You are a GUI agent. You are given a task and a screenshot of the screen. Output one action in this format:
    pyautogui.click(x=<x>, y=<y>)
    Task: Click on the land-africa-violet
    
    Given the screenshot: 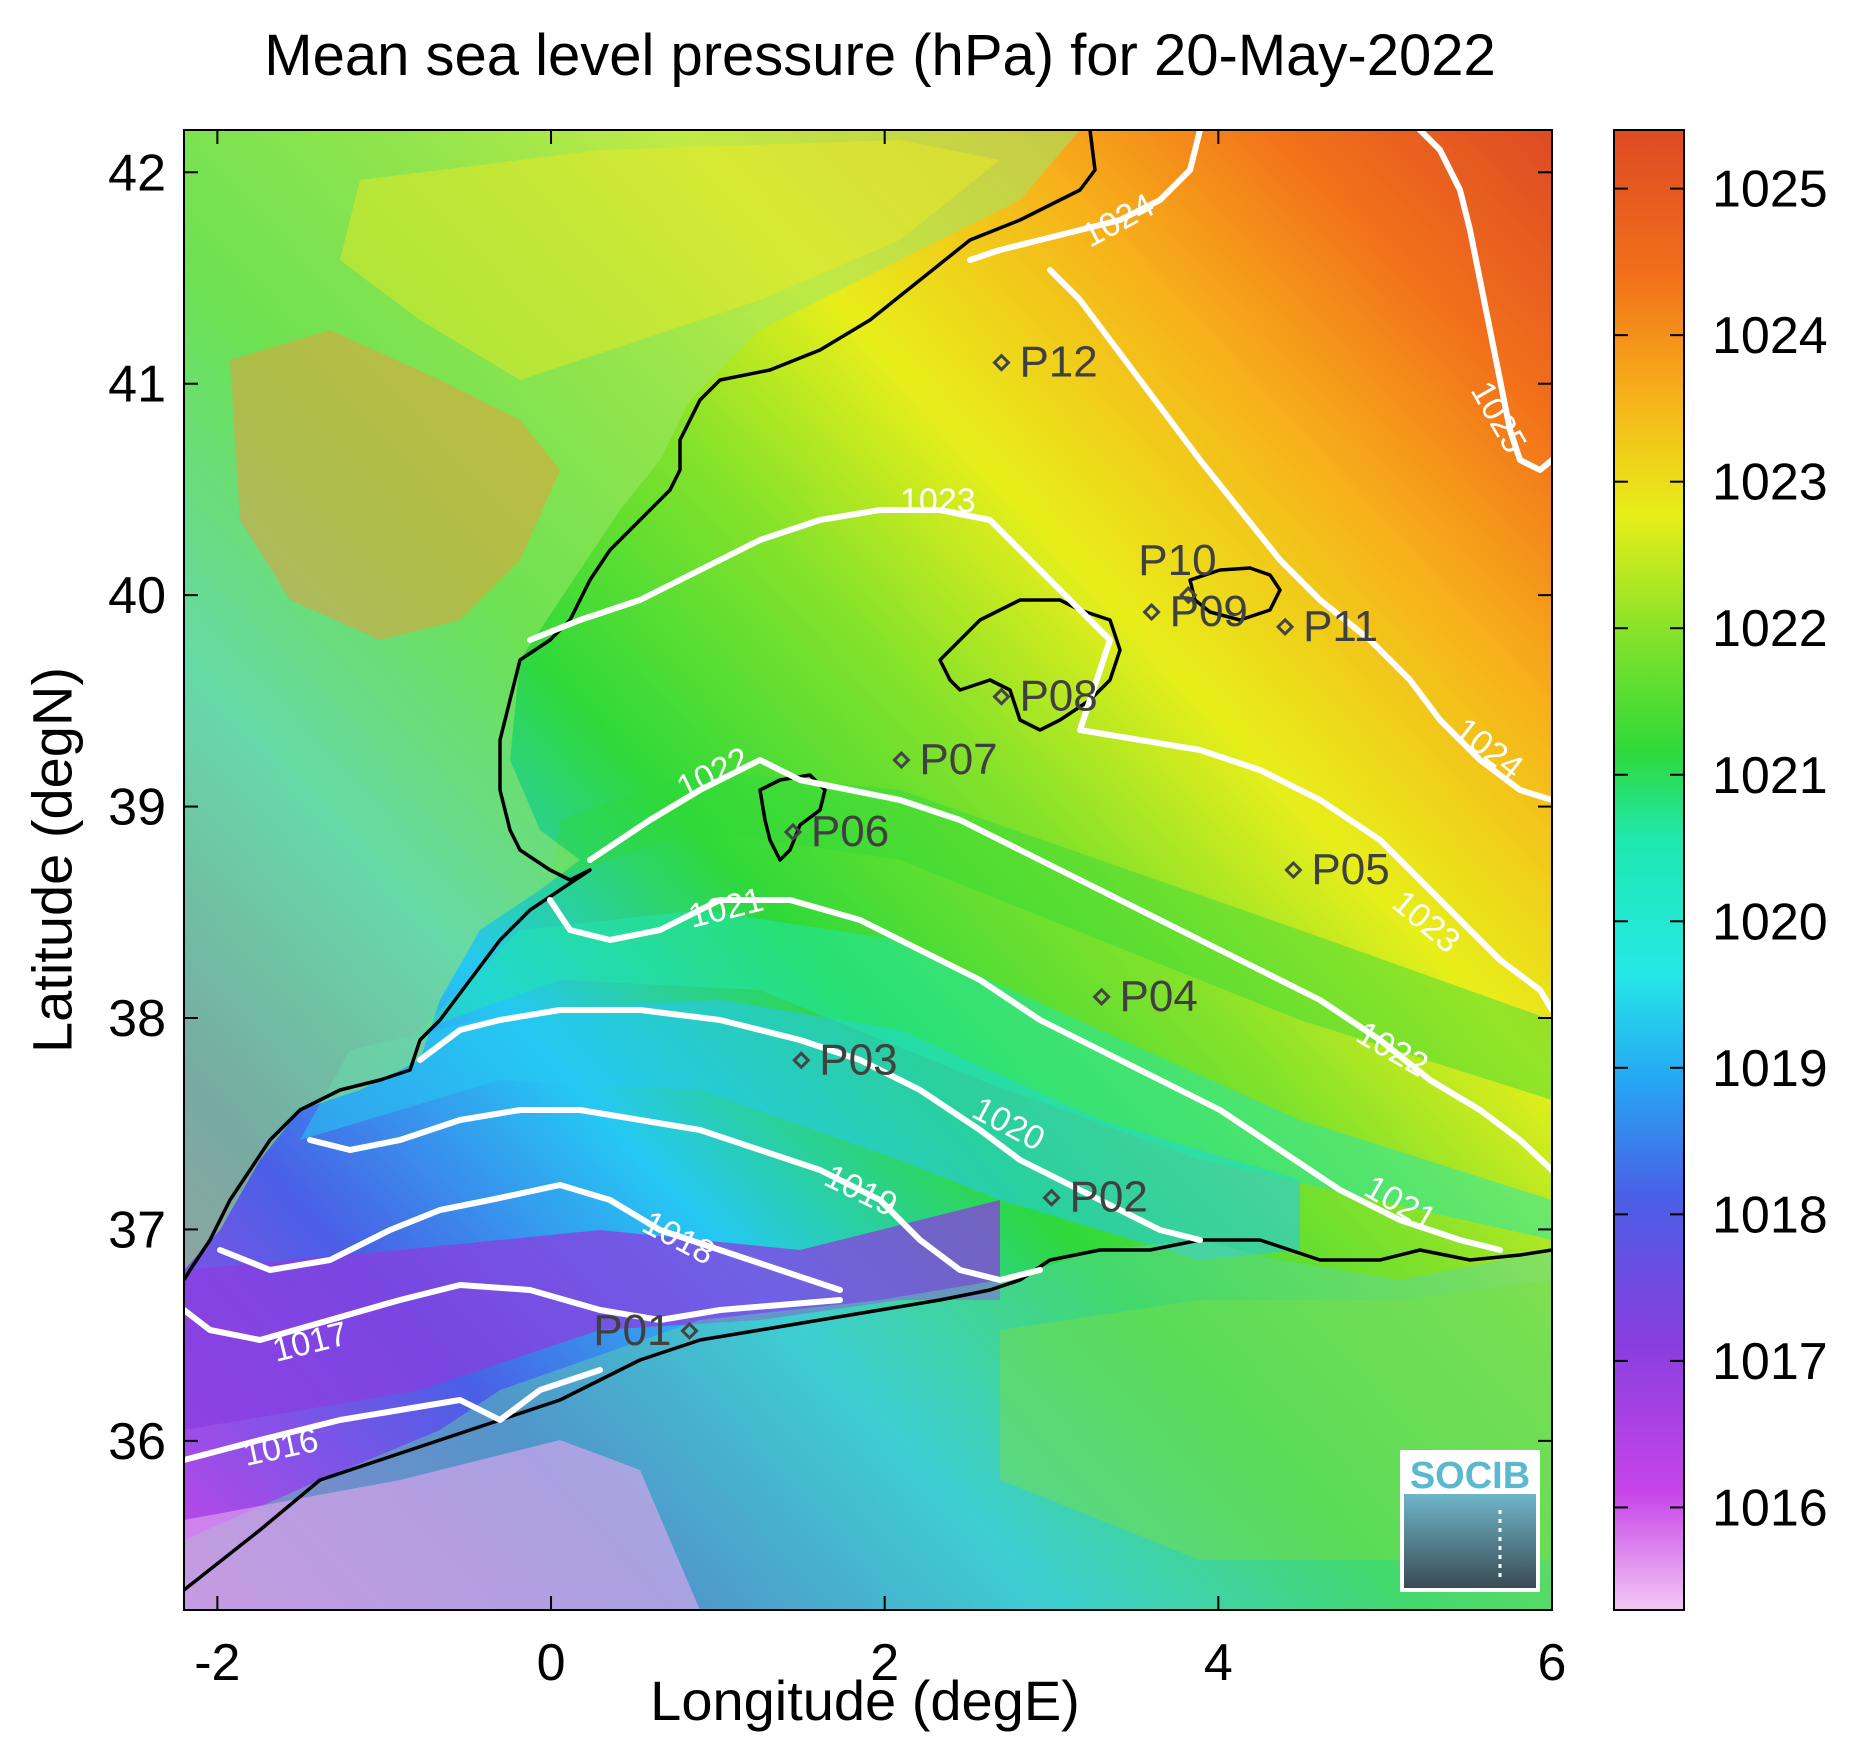 What is the action you would take?
    pyautogui.click(x=442, y=1525)
    